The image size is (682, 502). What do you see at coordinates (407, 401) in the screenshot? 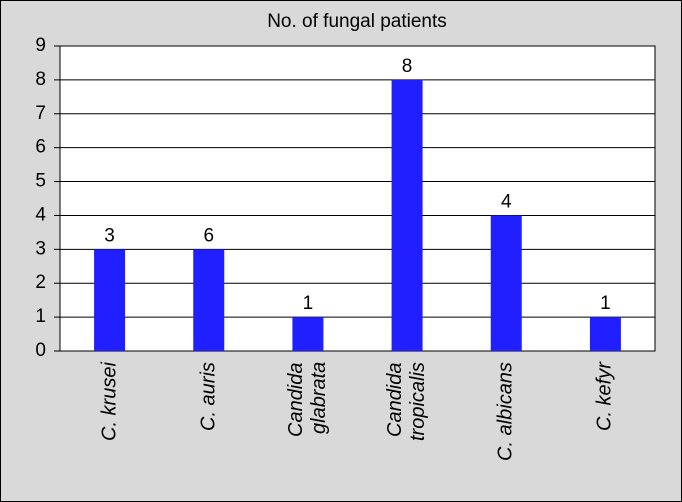
I see `x-tick-label: Candida tropicalis` at bounding box center [407, 401].